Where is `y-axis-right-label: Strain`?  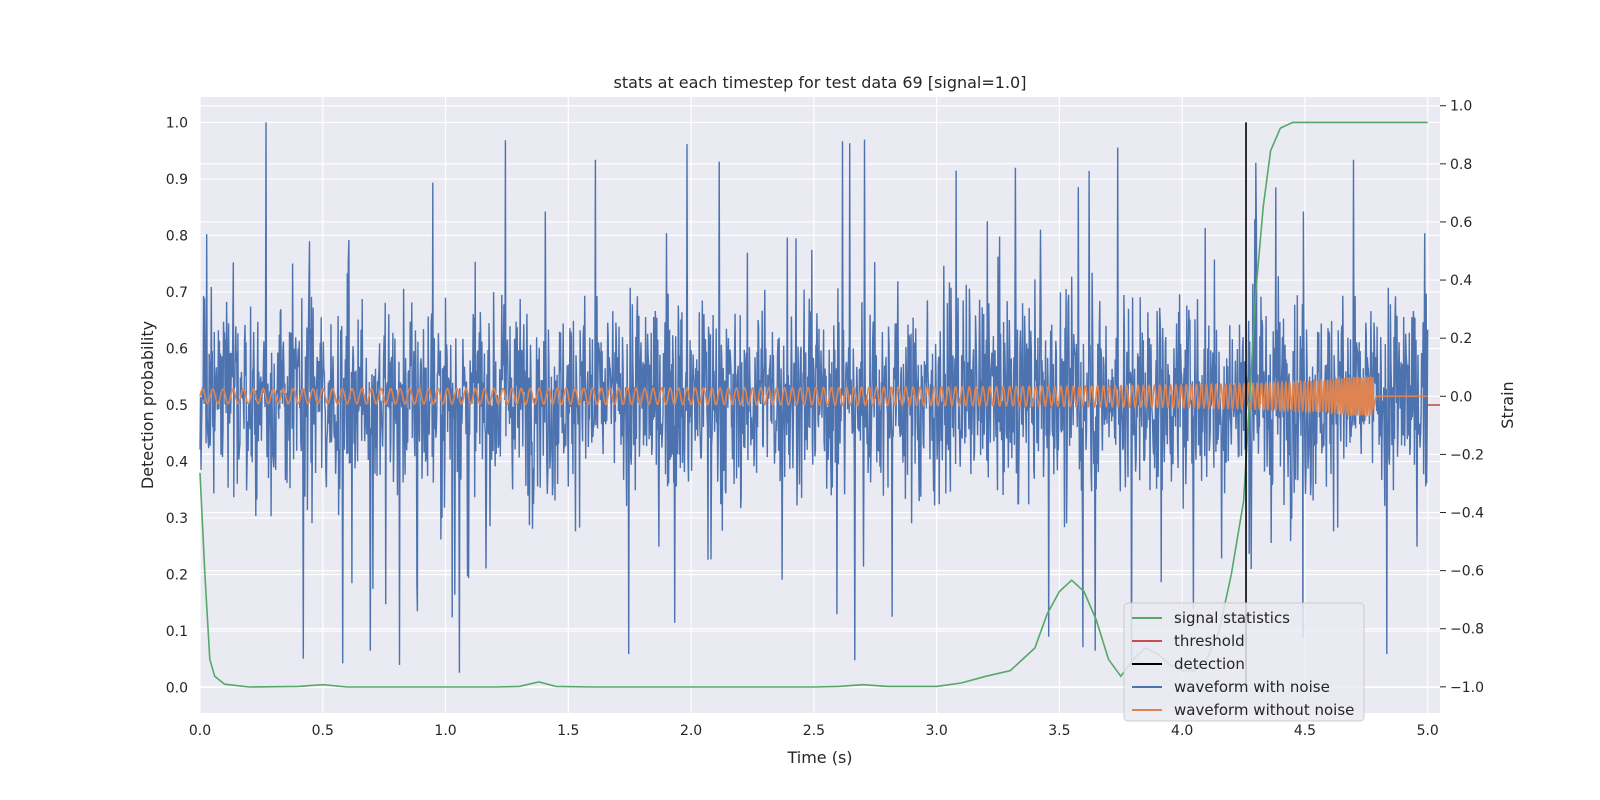
y-axis-right-label: Strain is located at coordinates (1507, 404).